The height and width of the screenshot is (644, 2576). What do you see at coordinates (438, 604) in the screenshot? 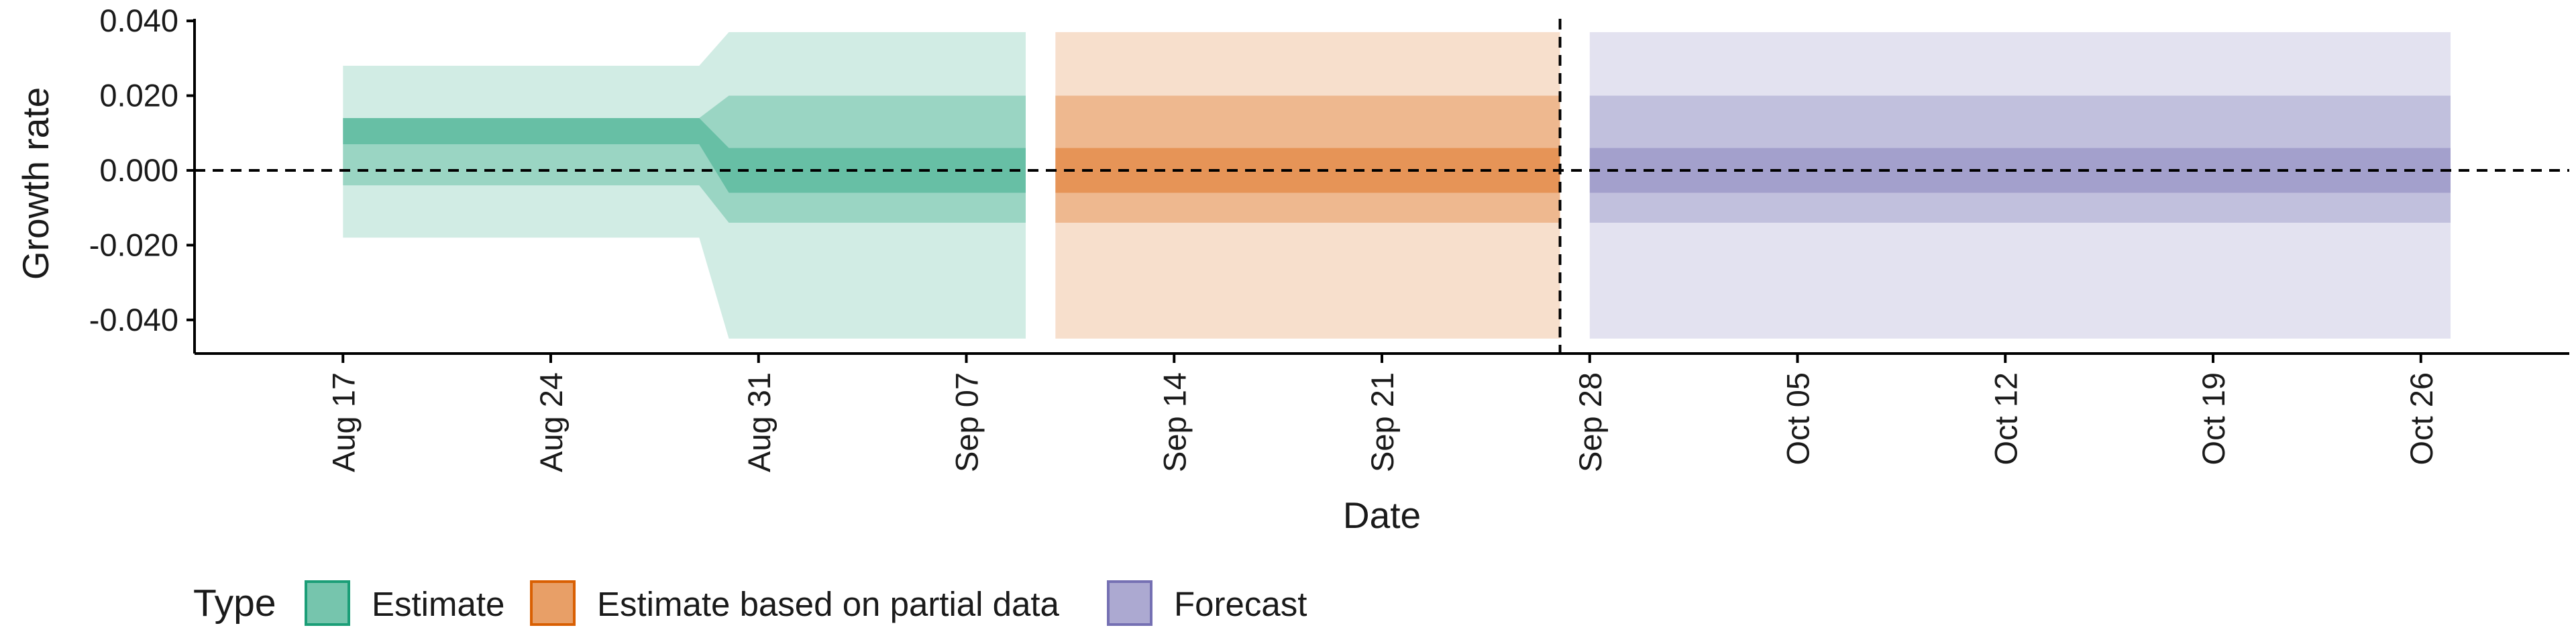
I see `legend-label-1: Estimate` at bounding box center [438, 604].